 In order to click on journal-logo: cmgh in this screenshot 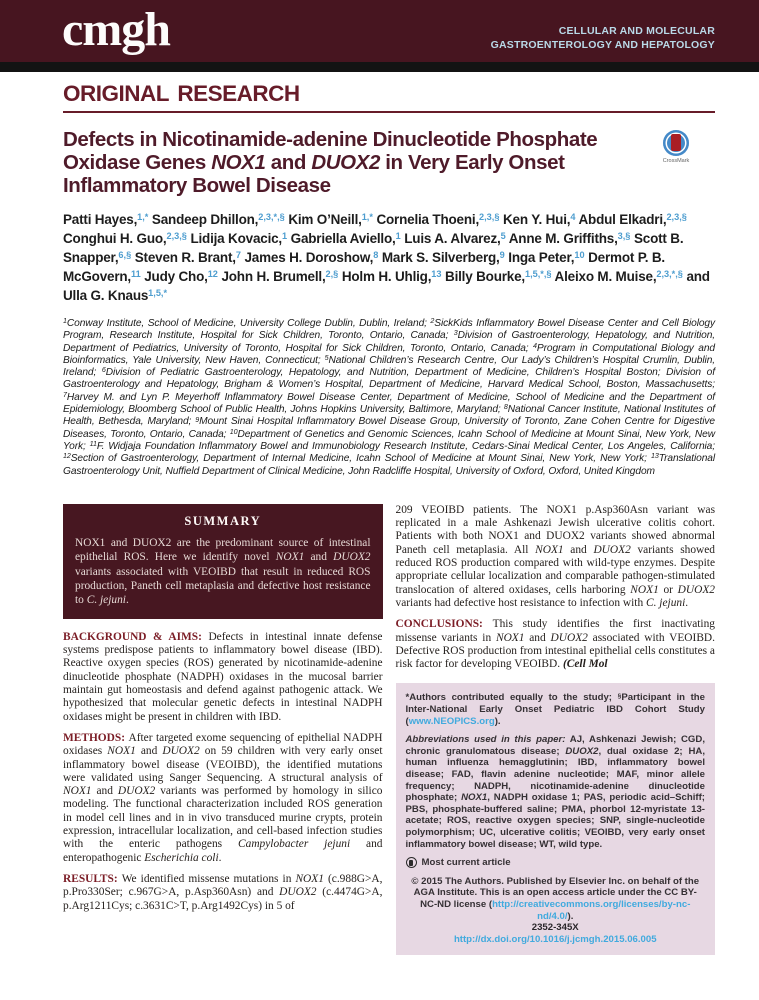, I will do `click(116, 29)`.